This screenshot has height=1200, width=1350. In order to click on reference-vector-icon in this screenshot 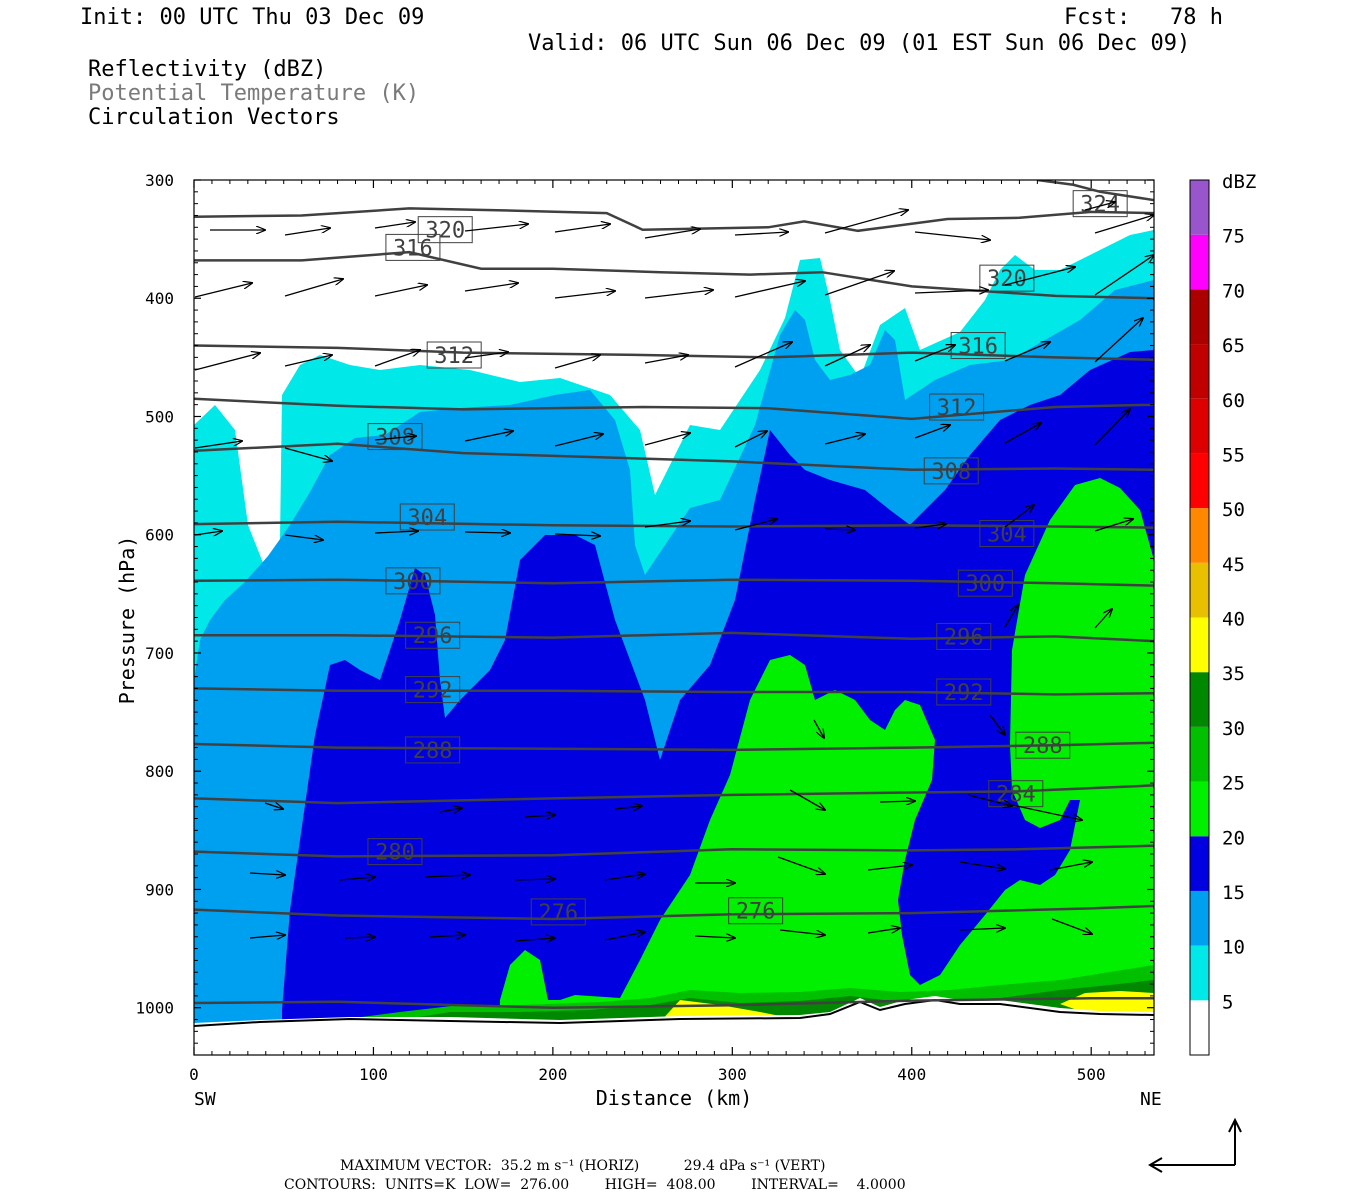, I will do `click(1195, 1145)`.